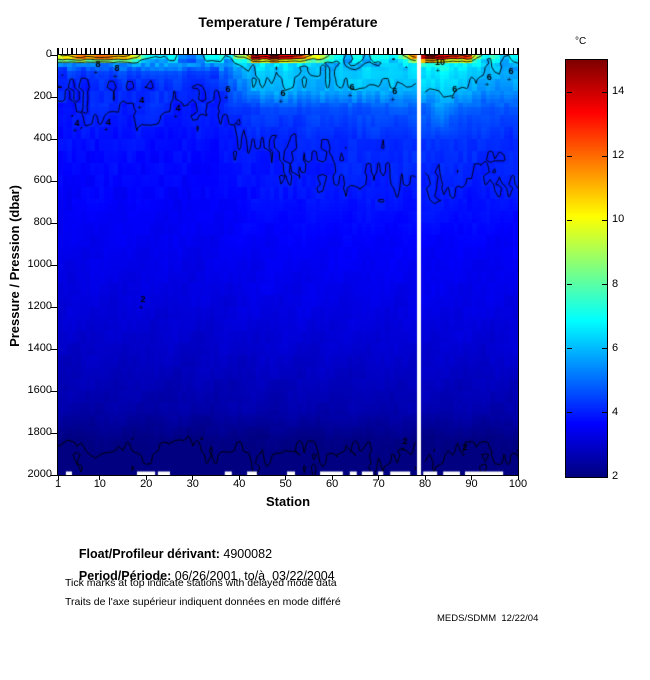 Image resolution: width=650 pixels, height=680 pixels. Describe the element at coordinates (58, 484) in the screenshot. I see `x-tick-label: 1` at that location.